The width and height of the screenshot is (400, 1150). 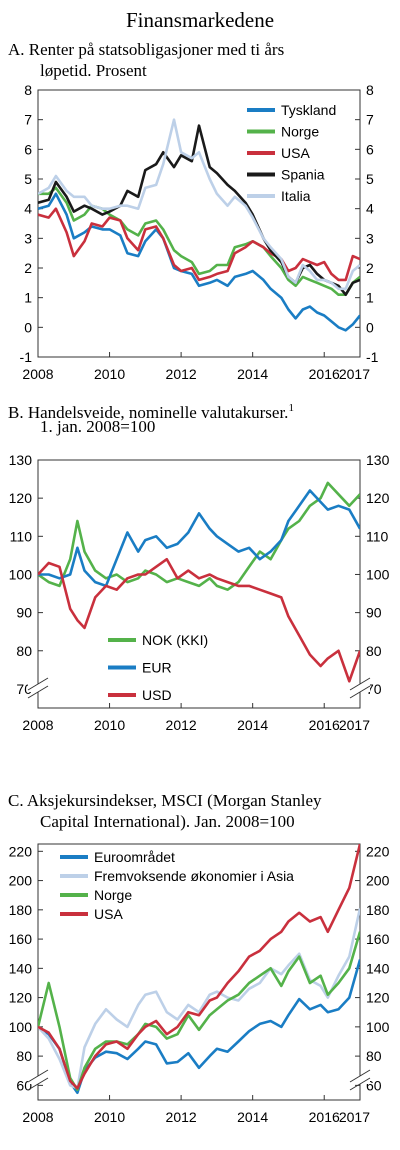 What do you see at coordinates (199, 620) in the screenshot?
I see `series-line-usd` at bounding box center [199, 620].